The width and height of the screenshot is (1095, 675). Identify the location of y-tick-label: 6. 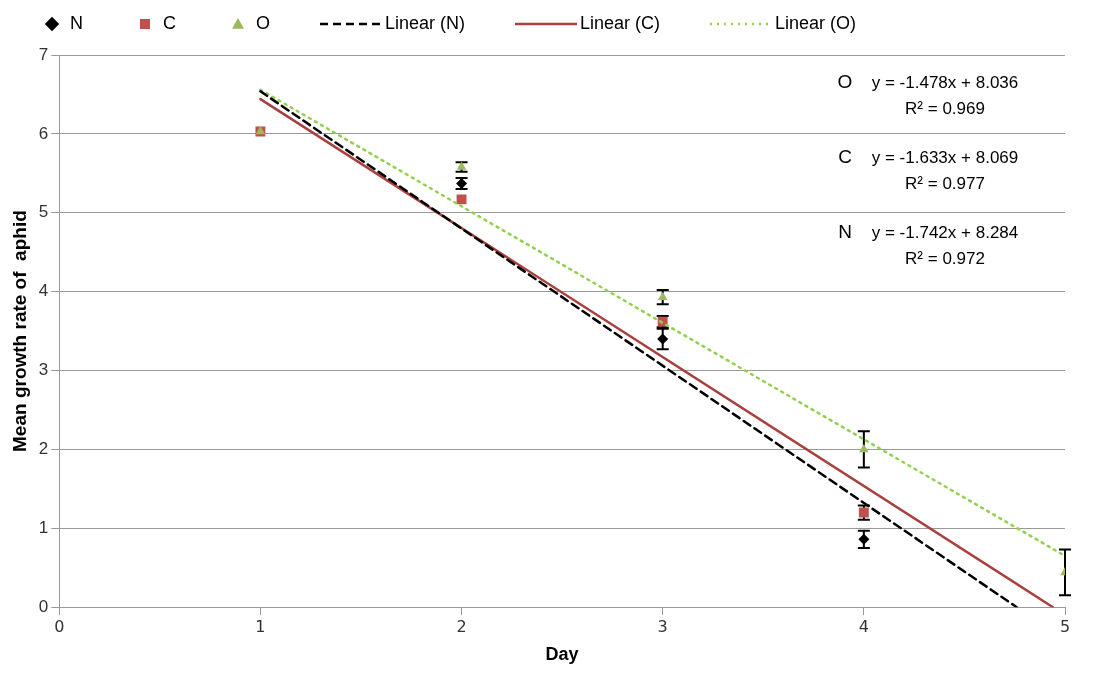
(43, 133).